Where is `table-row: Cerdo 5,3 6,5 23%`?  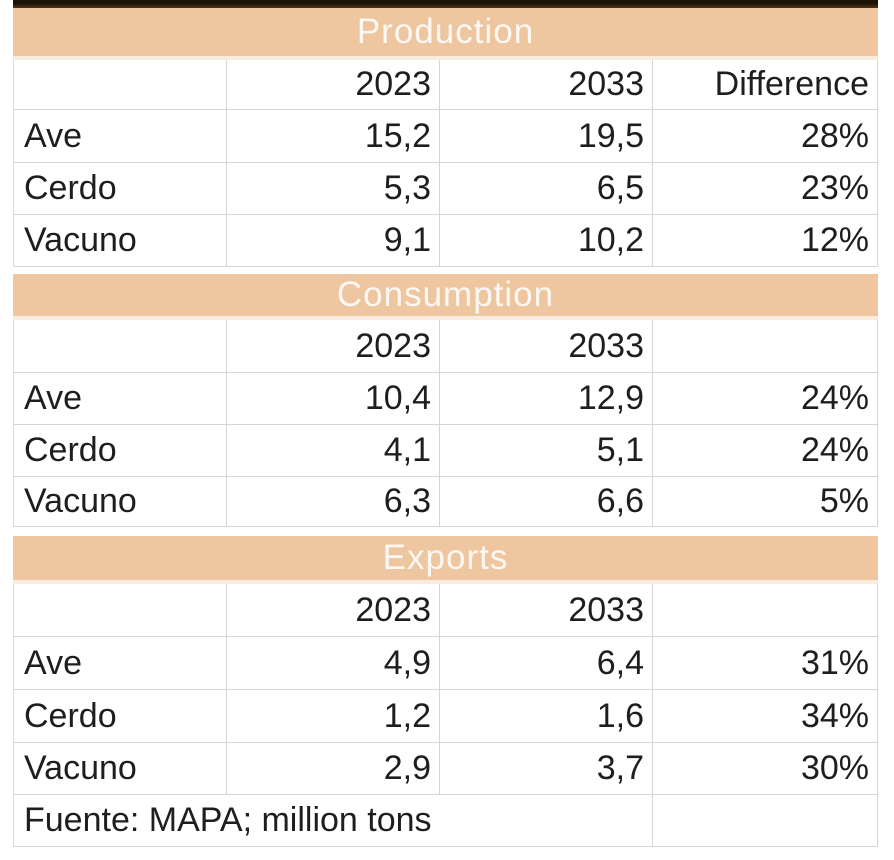 table-row: Cerdo 5,3 6,5 23% is located at coordinates (445, 189).